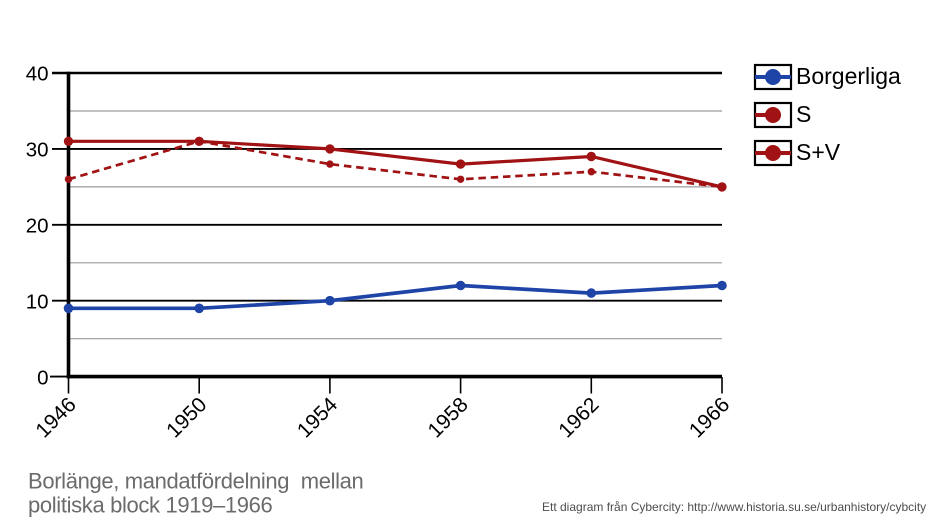 This screenshot has width=938, height=526. What do you see at coordinates (37, 150) in the screenshot?
I see `svg-text: 30` at bounding box center [37, 150].